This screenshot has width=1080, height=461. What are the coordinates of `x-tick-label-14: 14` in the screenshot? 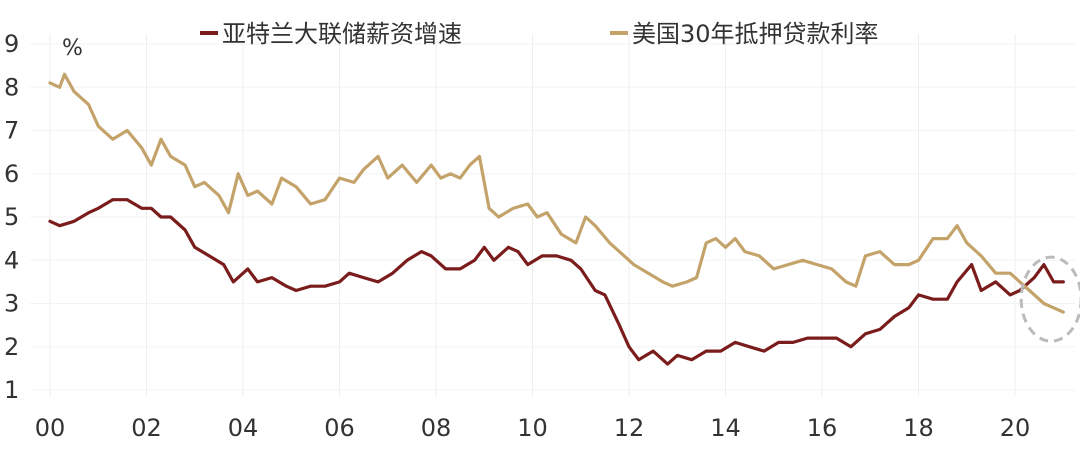 It's located at (725, 428).